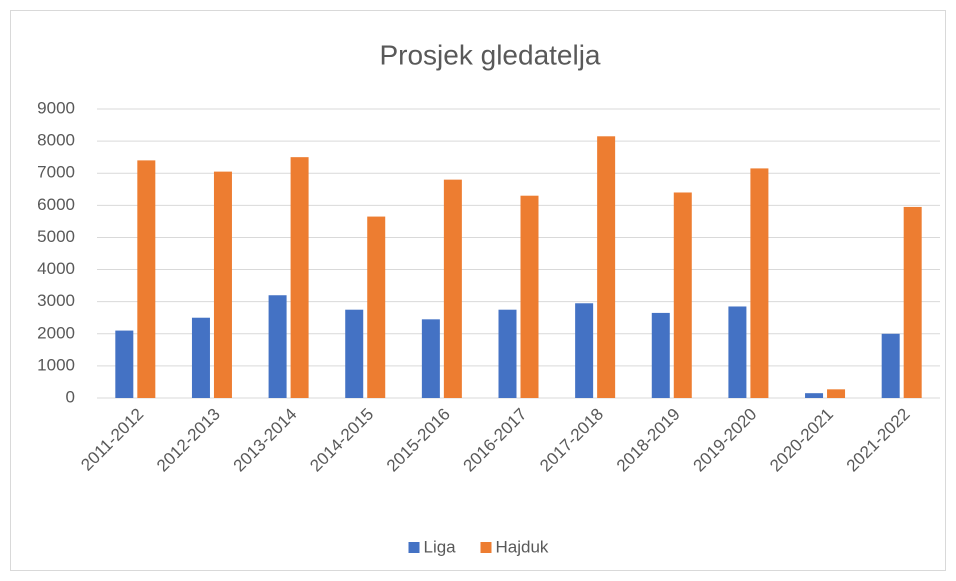 This screenshot has height=581, width=956. What do you see at coordinates (56, 107) in the screenshot?
I see `y-tick-label: 9000` at bounding box center [56, 107].